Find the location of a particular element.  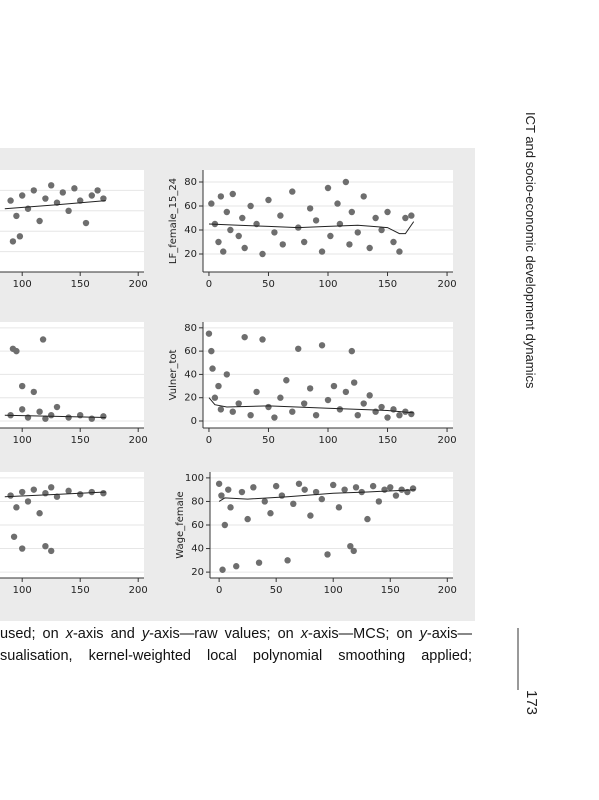

y-tick-label: 40 is located at coordinates (190, 374).